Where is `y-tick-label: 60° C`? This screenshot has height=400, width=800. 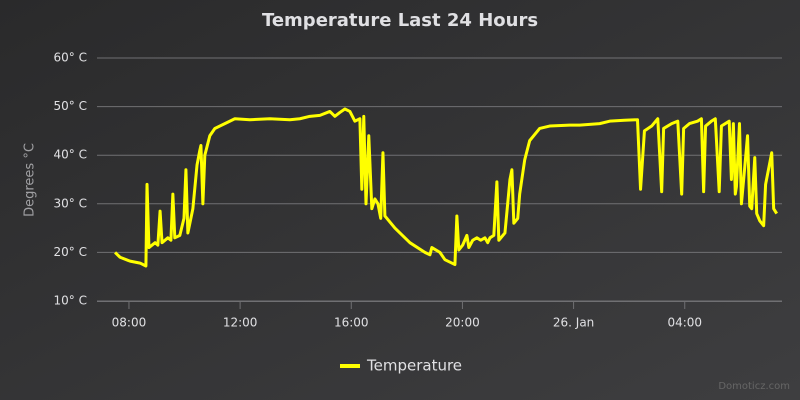
y-tick-label: 60° C is located at coordinates (70, 58).